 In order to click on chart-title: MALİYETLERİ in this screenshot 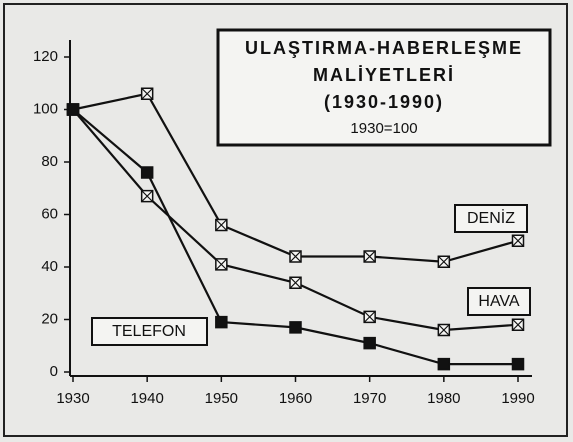, I will do `click(384, 75)`.